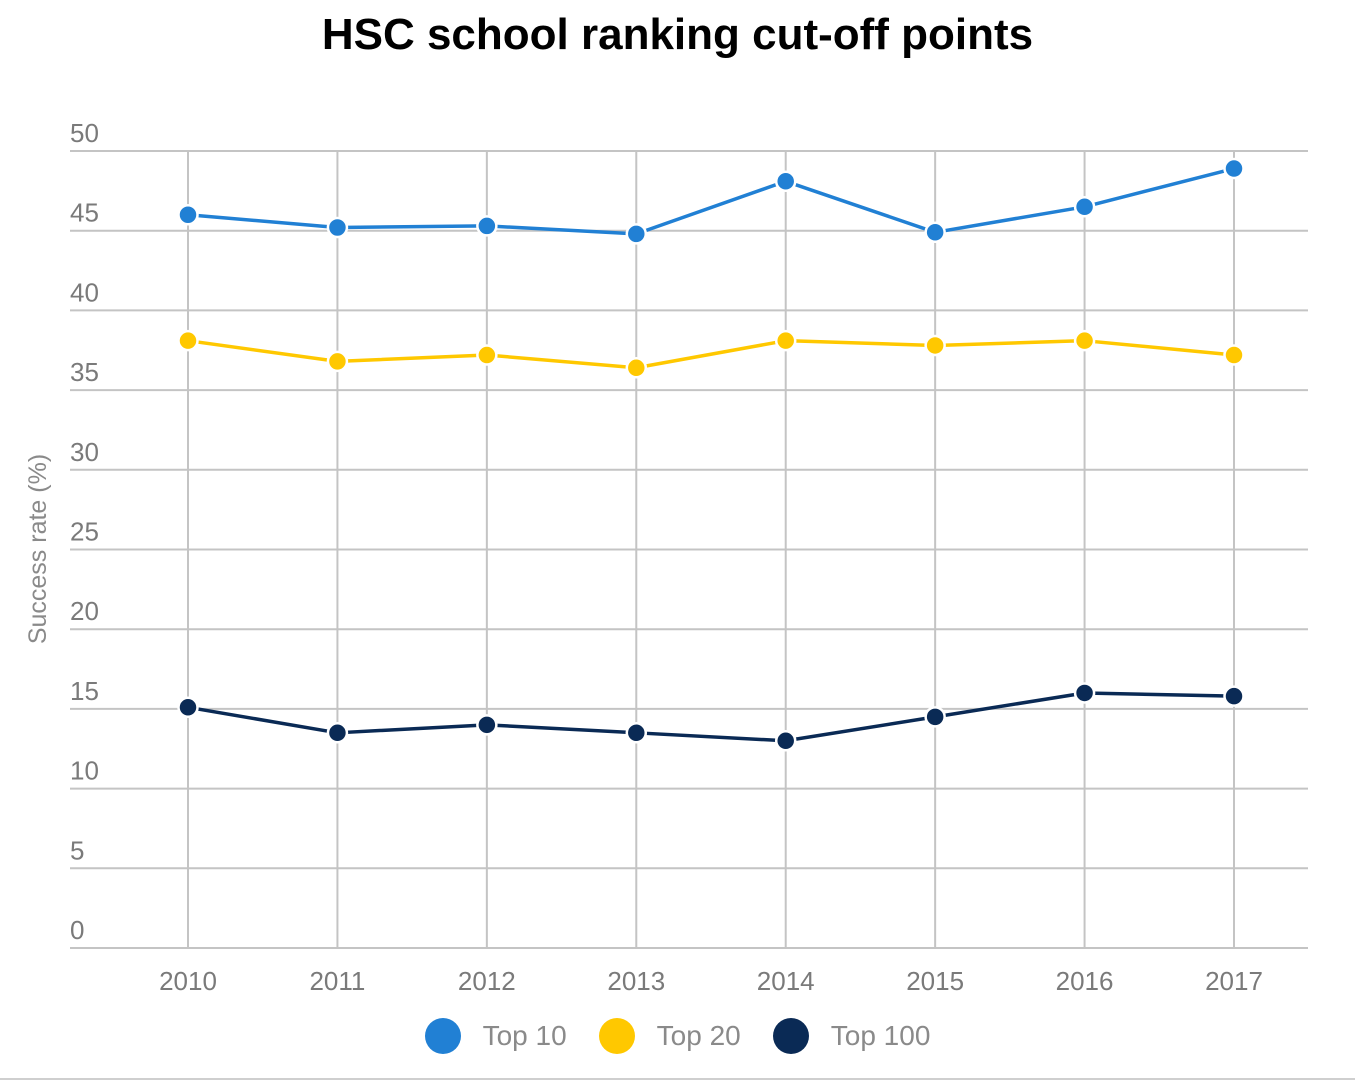 The image size is (1355, 1082). I want to click on x-tick-label: 2016, so click(1085, 981).